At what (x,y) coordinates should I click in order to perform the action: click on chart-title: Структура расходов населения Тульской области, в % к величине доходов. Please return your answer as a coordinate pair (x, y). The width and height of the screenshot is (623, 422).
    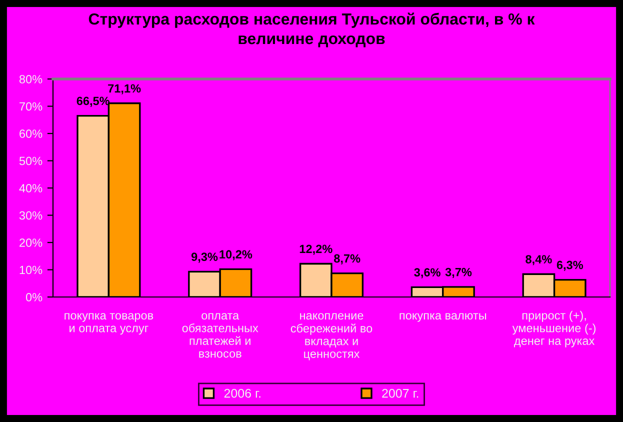
    Looking at the image, I should click on (311, 30).